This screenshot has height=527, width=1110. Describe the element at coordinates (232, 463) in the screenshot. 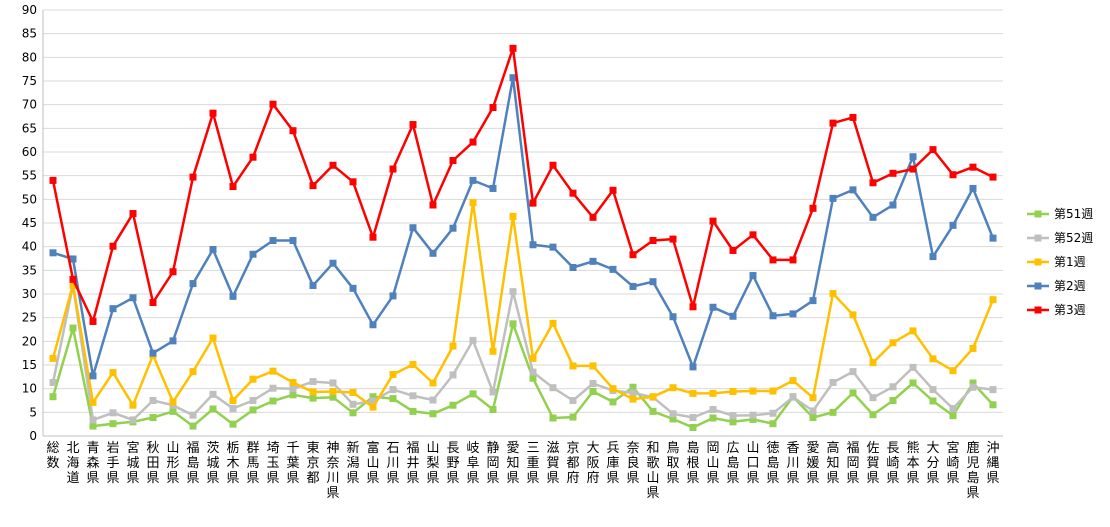

I see `x-tick-label: 栃木県` at that location.